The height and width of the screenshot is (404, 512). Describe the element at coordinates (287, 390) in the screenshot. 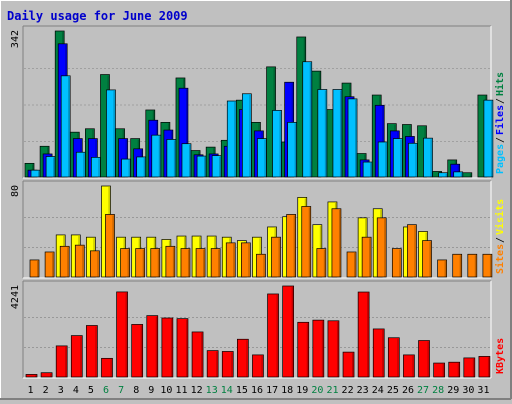

I see `x-tick-label-18: 18` at that location.